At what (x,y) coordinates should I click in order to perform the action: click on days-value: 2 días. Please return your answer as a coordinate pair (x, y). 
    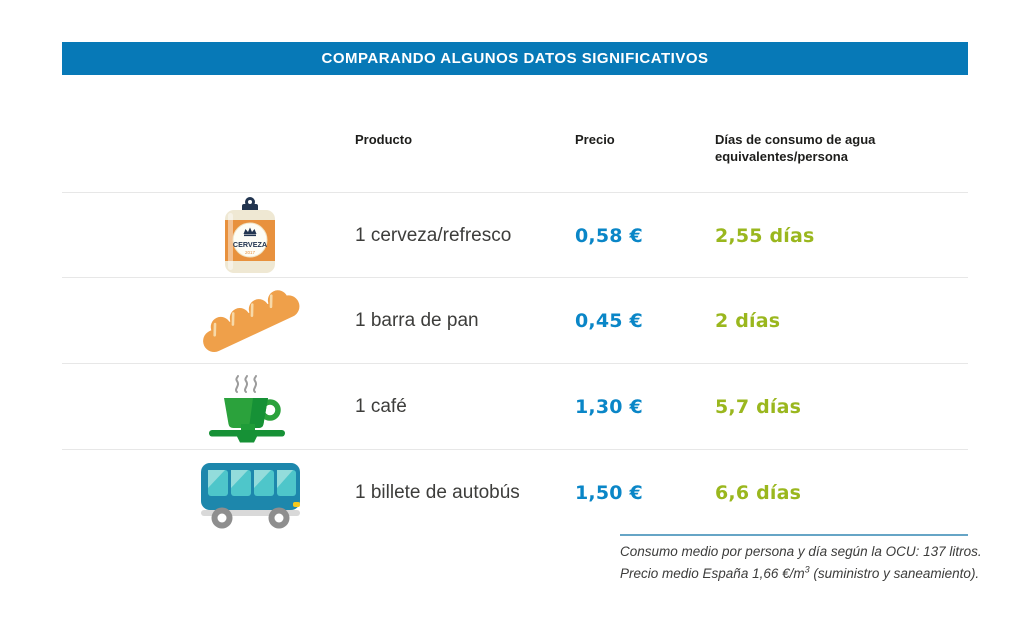
    Looking at the image, I should click on (748, 321).